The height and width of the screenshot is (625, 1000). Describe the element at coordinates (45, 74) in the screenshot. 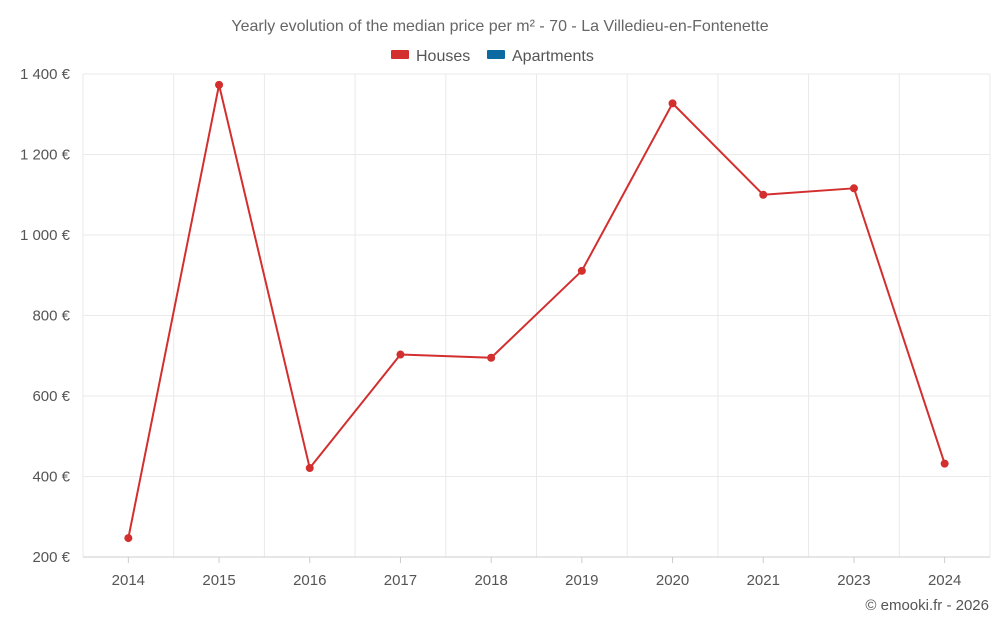

I see `y-tick-label: 1 400 €` at that location.